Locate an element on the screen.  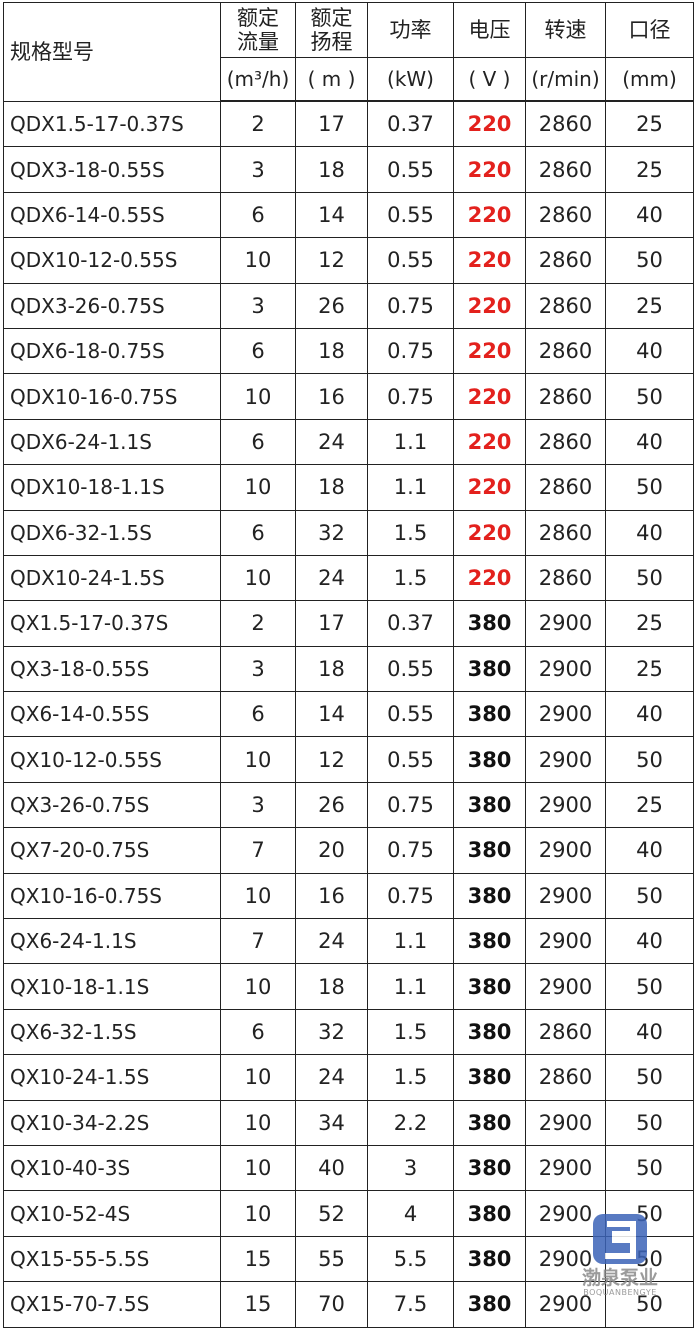
column-header: 功率 is located at coordinates (410, 30).